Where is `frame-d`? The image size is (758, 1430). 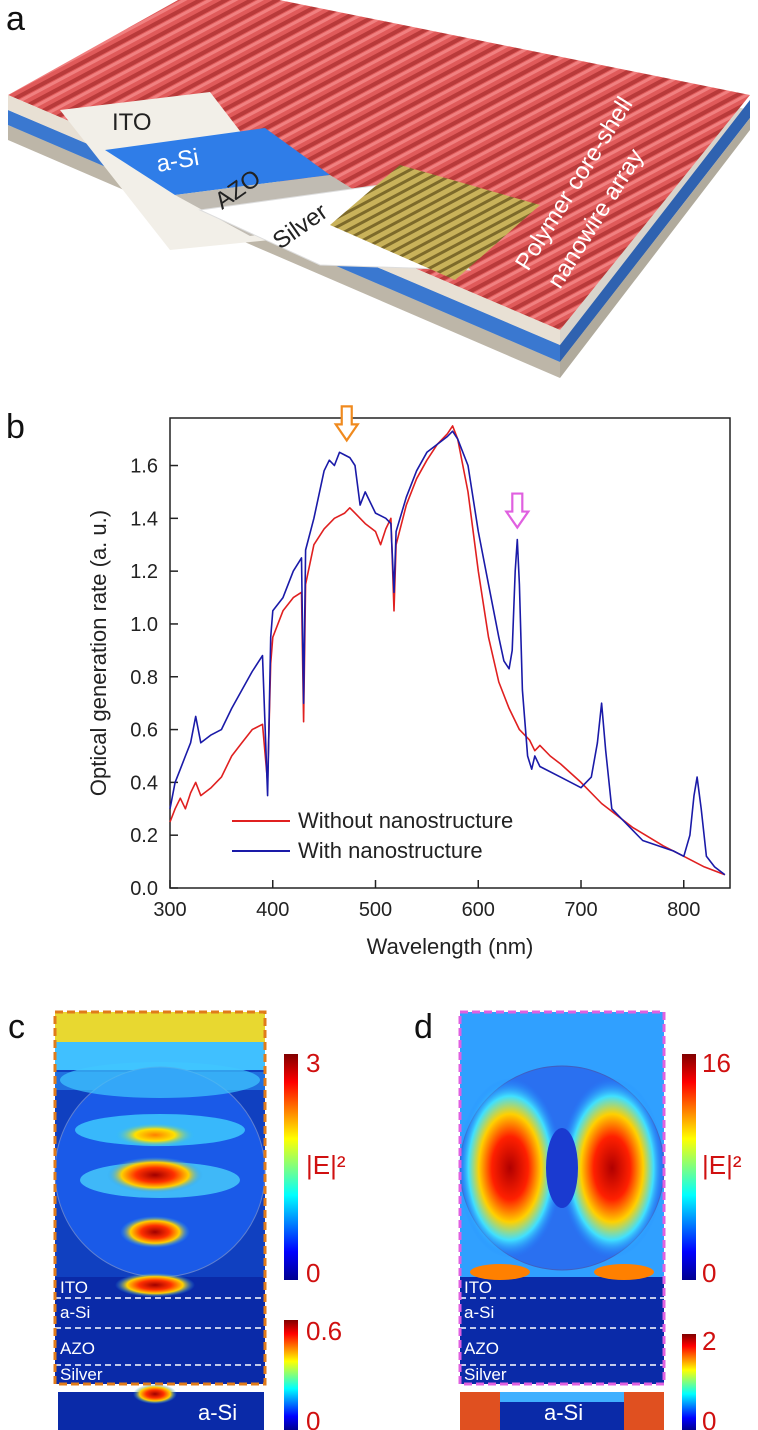 frame-d is located at coordinates (562, 1198).